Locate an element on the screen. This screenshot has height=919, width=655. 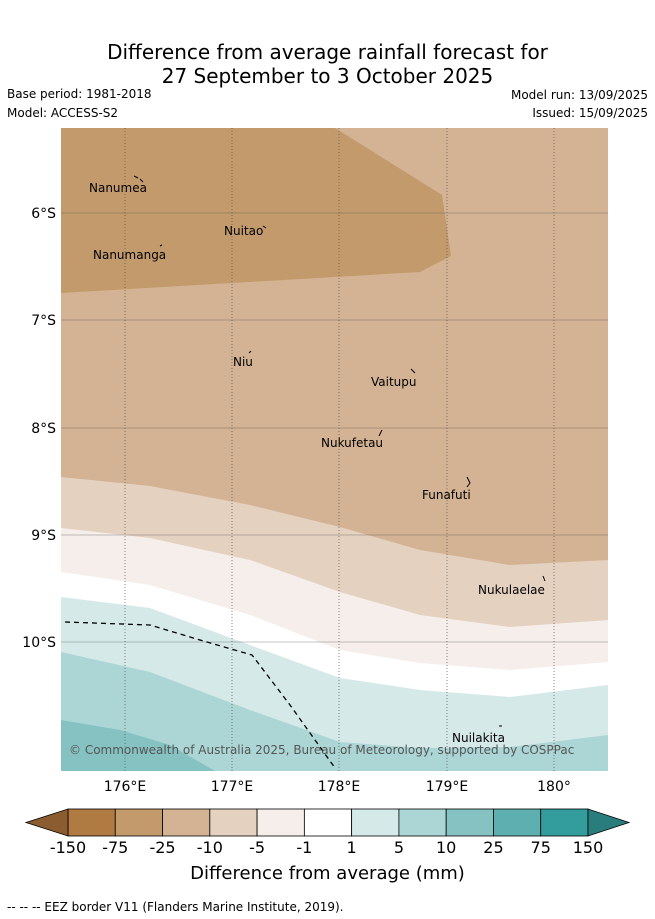
colorbar-tick-label: 1 is located at coordinates (351, 847).